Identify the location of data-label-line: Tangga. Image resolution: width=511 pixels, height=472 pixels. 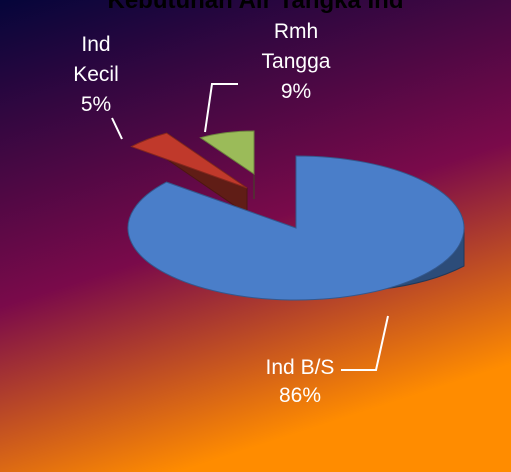
(296, 61).